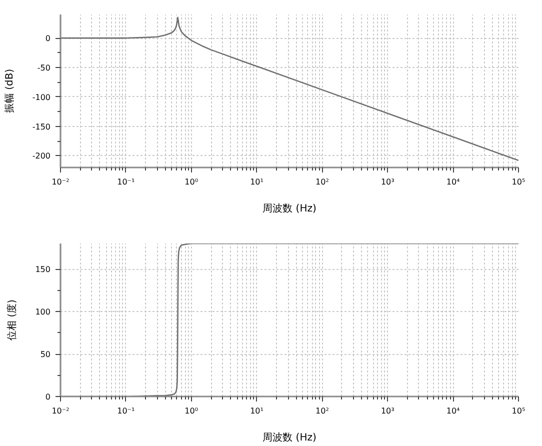 This screenshot has height=446, width=542. What do you see at coordinates (44, 67) in the screenshot?
I see `y-tick-label: -50` at bounding box center [44, 67].